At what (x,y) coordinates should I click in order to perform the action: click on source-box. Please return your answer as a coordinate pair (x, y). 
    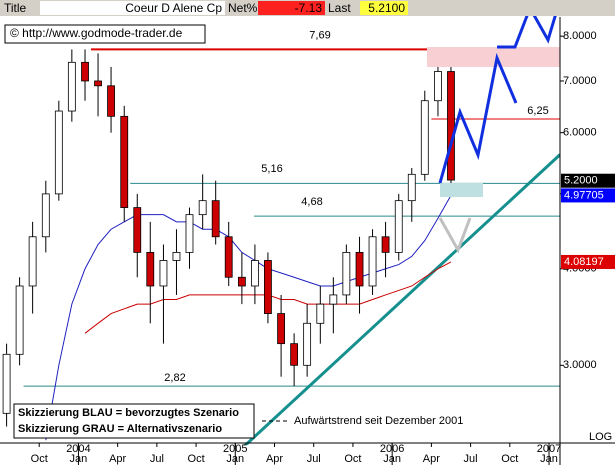
    Looking at the image, I should click on (105, 34).